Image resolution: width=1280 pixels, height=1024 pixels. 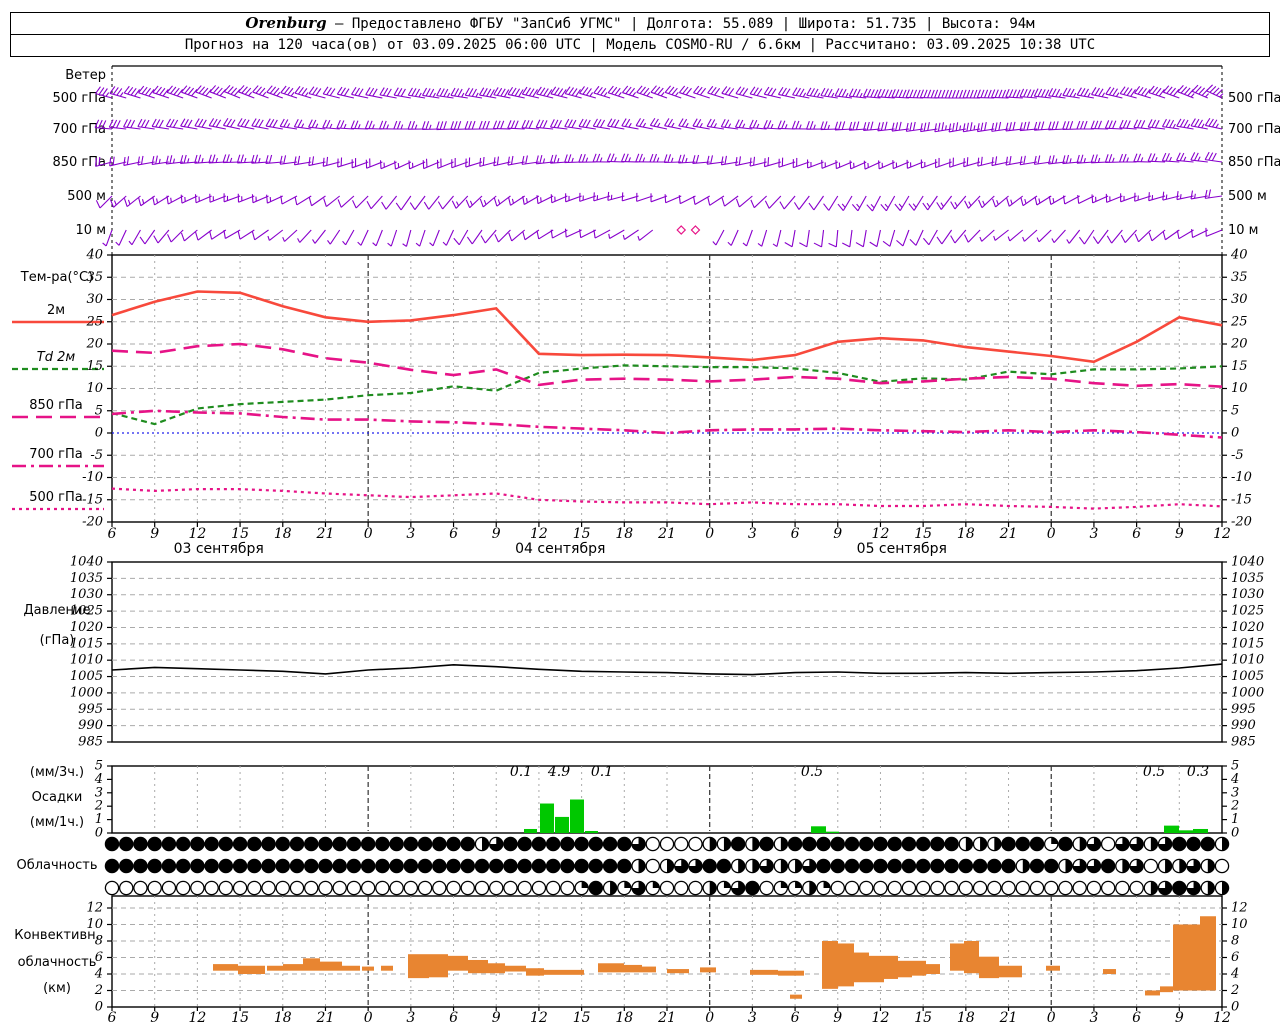 I want to click on svg-text: 8, so click(x=1235, y=941).